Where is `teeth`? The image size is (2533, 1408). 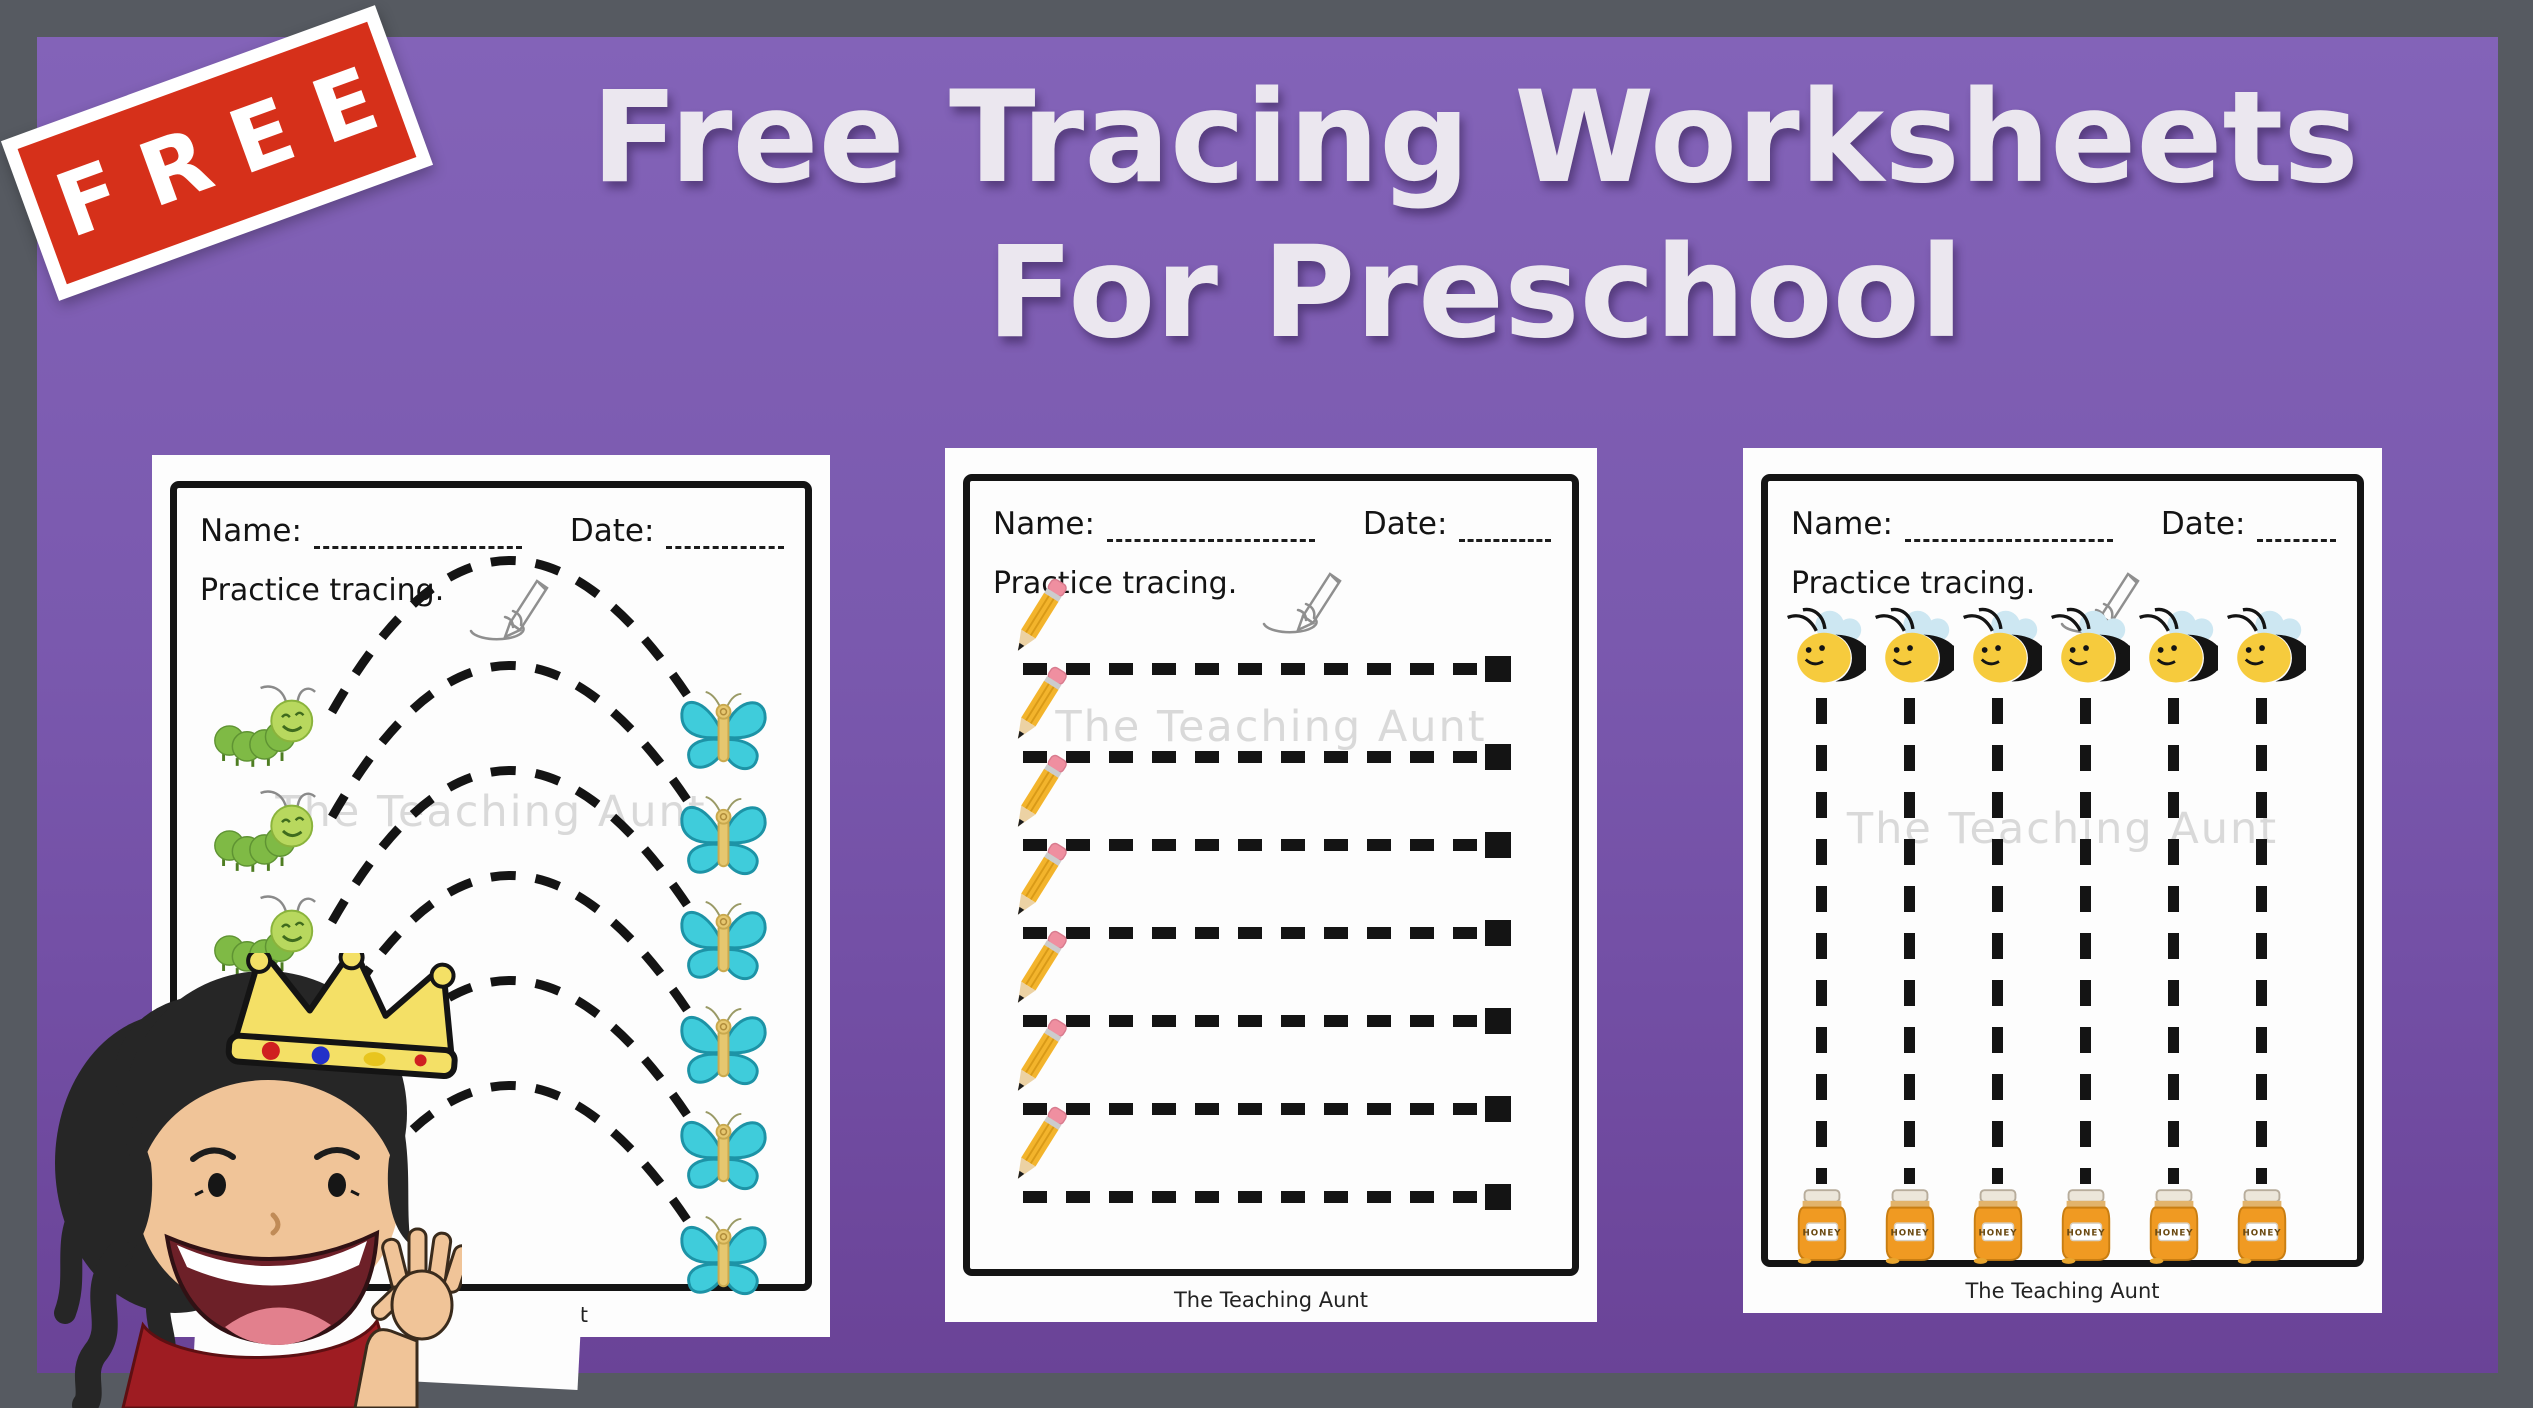
teeth is located at coordinates (272, 1263).